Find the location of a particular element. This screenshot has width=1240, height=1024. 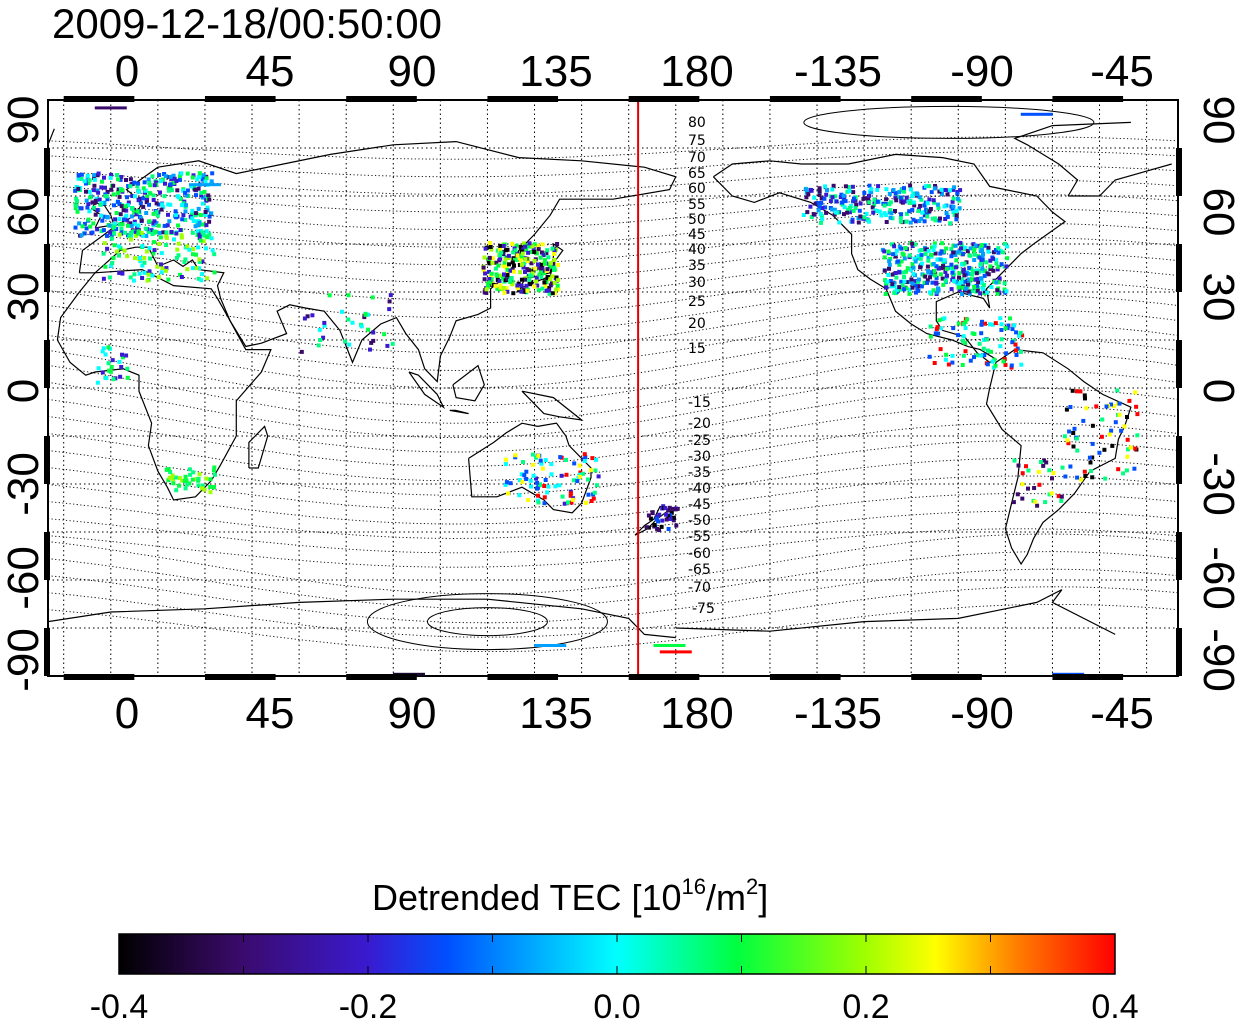

mlat-label: 65 is located at coordinates (697, 174).